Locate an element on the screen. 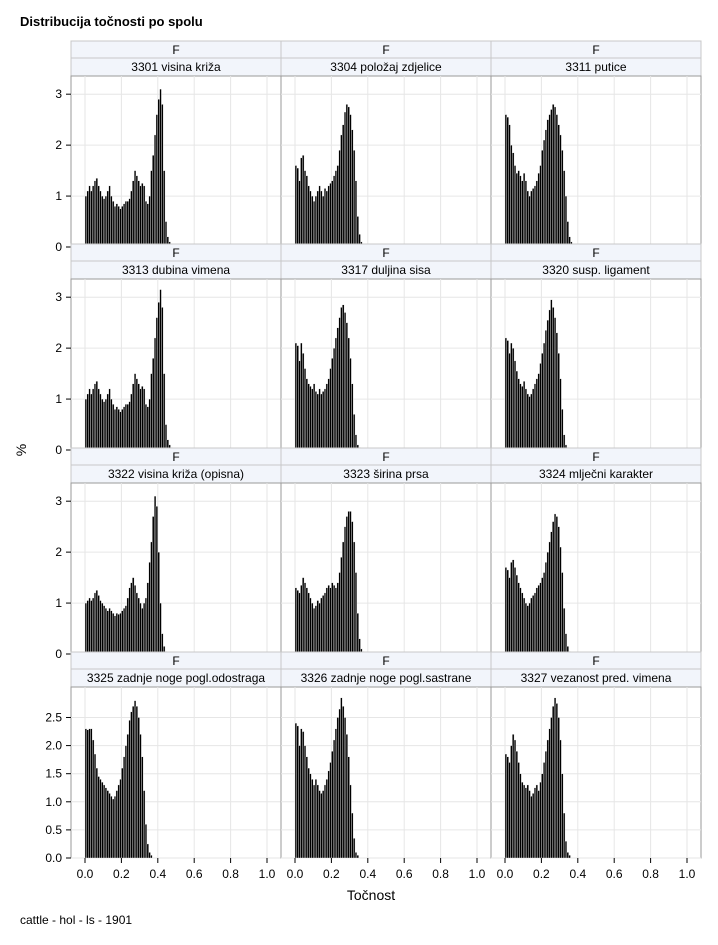  panel-label-text: 3317 duljina sisa is located at coordinates (386, 270).